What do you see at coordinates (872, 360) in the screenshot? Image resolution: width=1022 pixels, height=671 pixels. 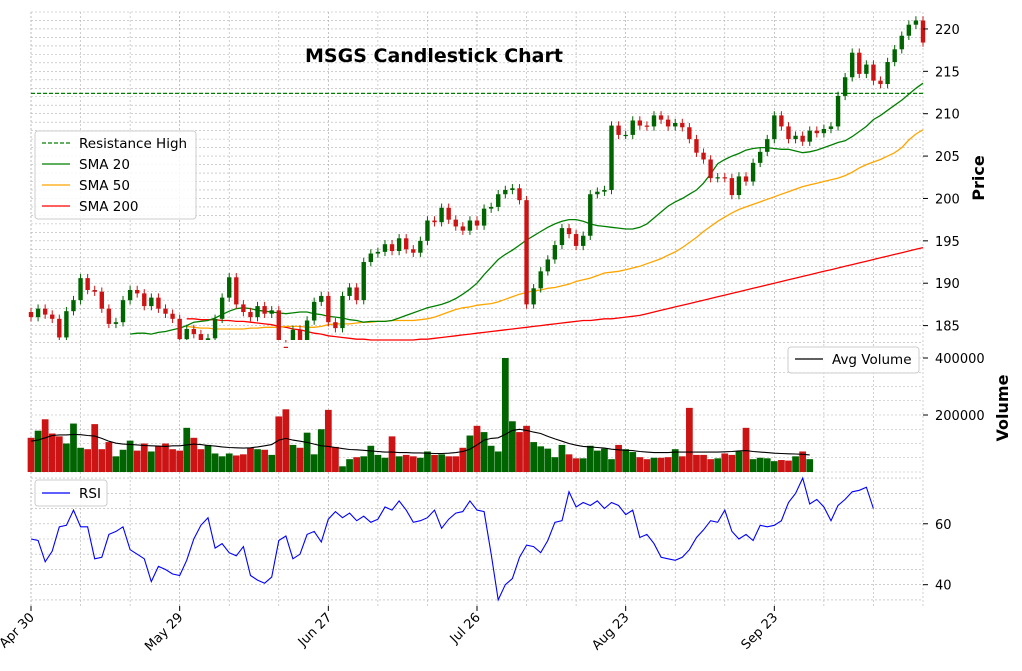 I see `legend-avg-volume-label: Avg Volume` at bounding box center [872, 360].